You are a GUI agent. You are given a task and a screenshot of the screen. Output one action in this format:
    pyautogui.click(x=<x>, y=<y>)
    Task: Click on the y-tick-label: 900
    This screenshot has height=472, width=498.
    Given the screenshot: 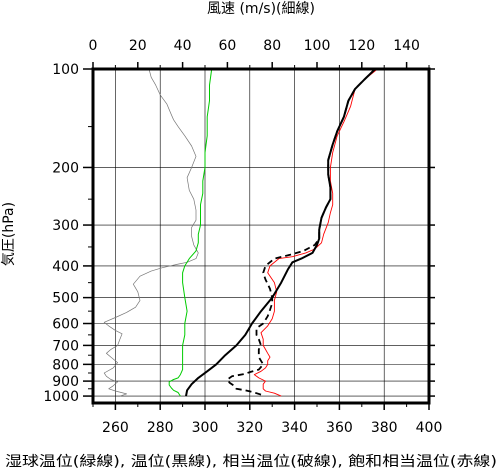 What is the action you would take?
    pyautogui.click(x=65, y=382)
    